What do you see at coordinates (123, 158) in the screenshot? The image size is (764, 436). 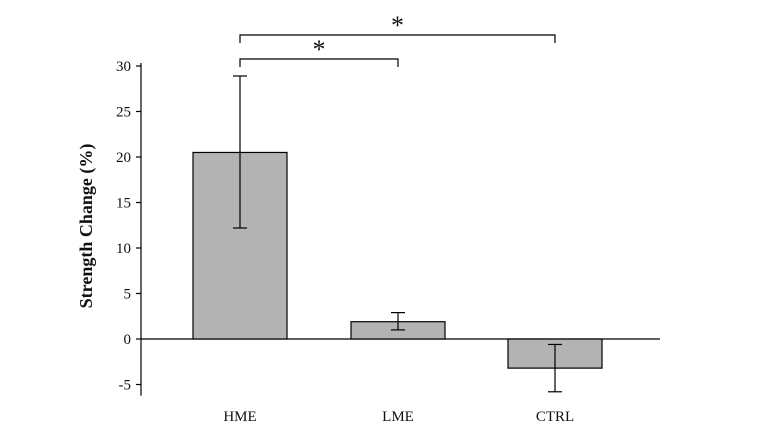 I see `y-tick-label: 20` at bounding box center [123, 158].